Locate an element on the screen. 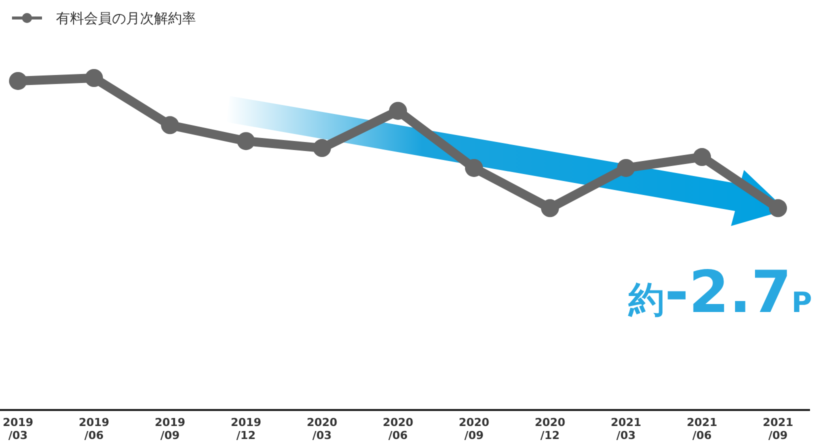 The width and height of the screenshot is (822, 441). x-tick-label: 2019/12 is located at coordinates (246, 428).